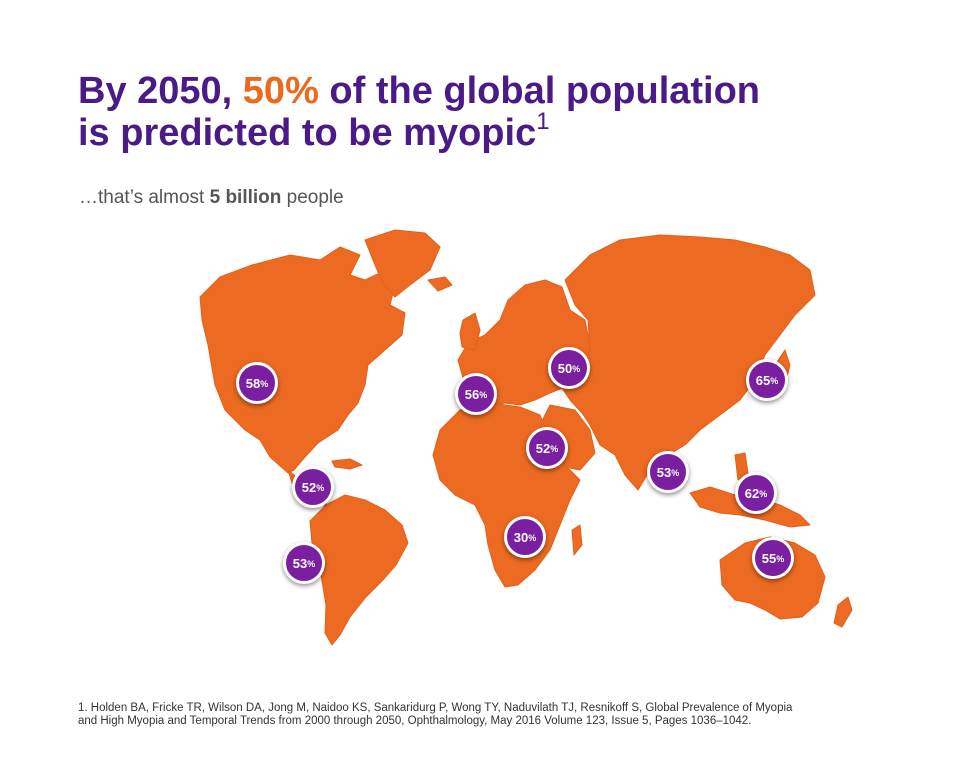 The width and height of the screenshot is (980, 768). Describe the element at coordinates (773, 558) in the screenshot. I see `marker-australasia: 55%` at that location.